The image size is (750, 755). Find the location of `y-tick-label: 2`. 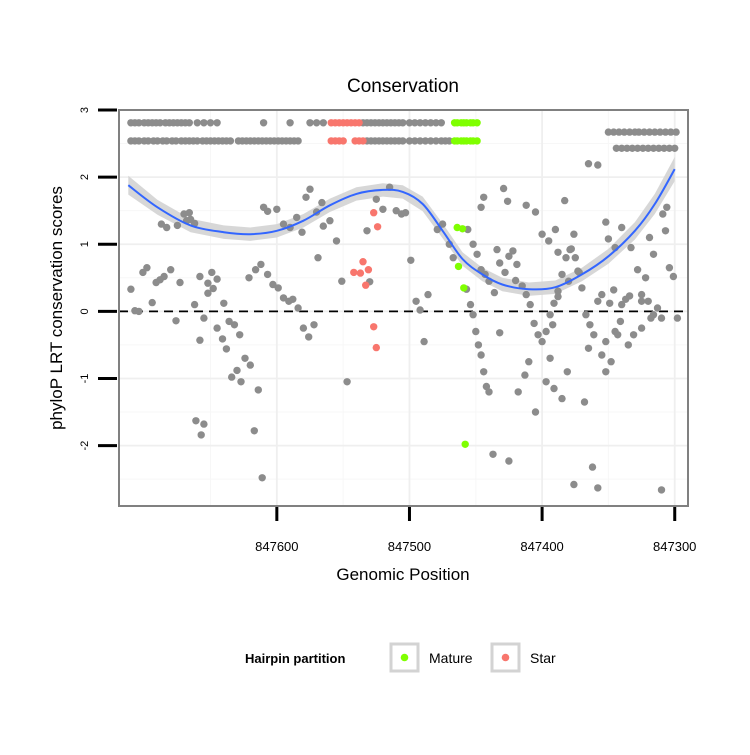

y-tick-label: 2 is located at coordinates (85, 177).